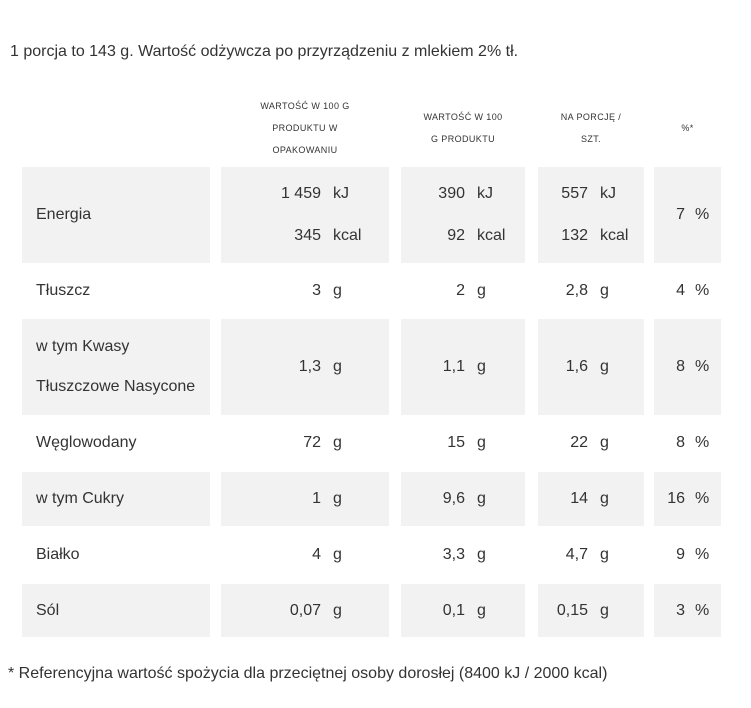 The height and width of the screenshot is (708, 751). I want to click on value-number: 2, so click(460, 290).